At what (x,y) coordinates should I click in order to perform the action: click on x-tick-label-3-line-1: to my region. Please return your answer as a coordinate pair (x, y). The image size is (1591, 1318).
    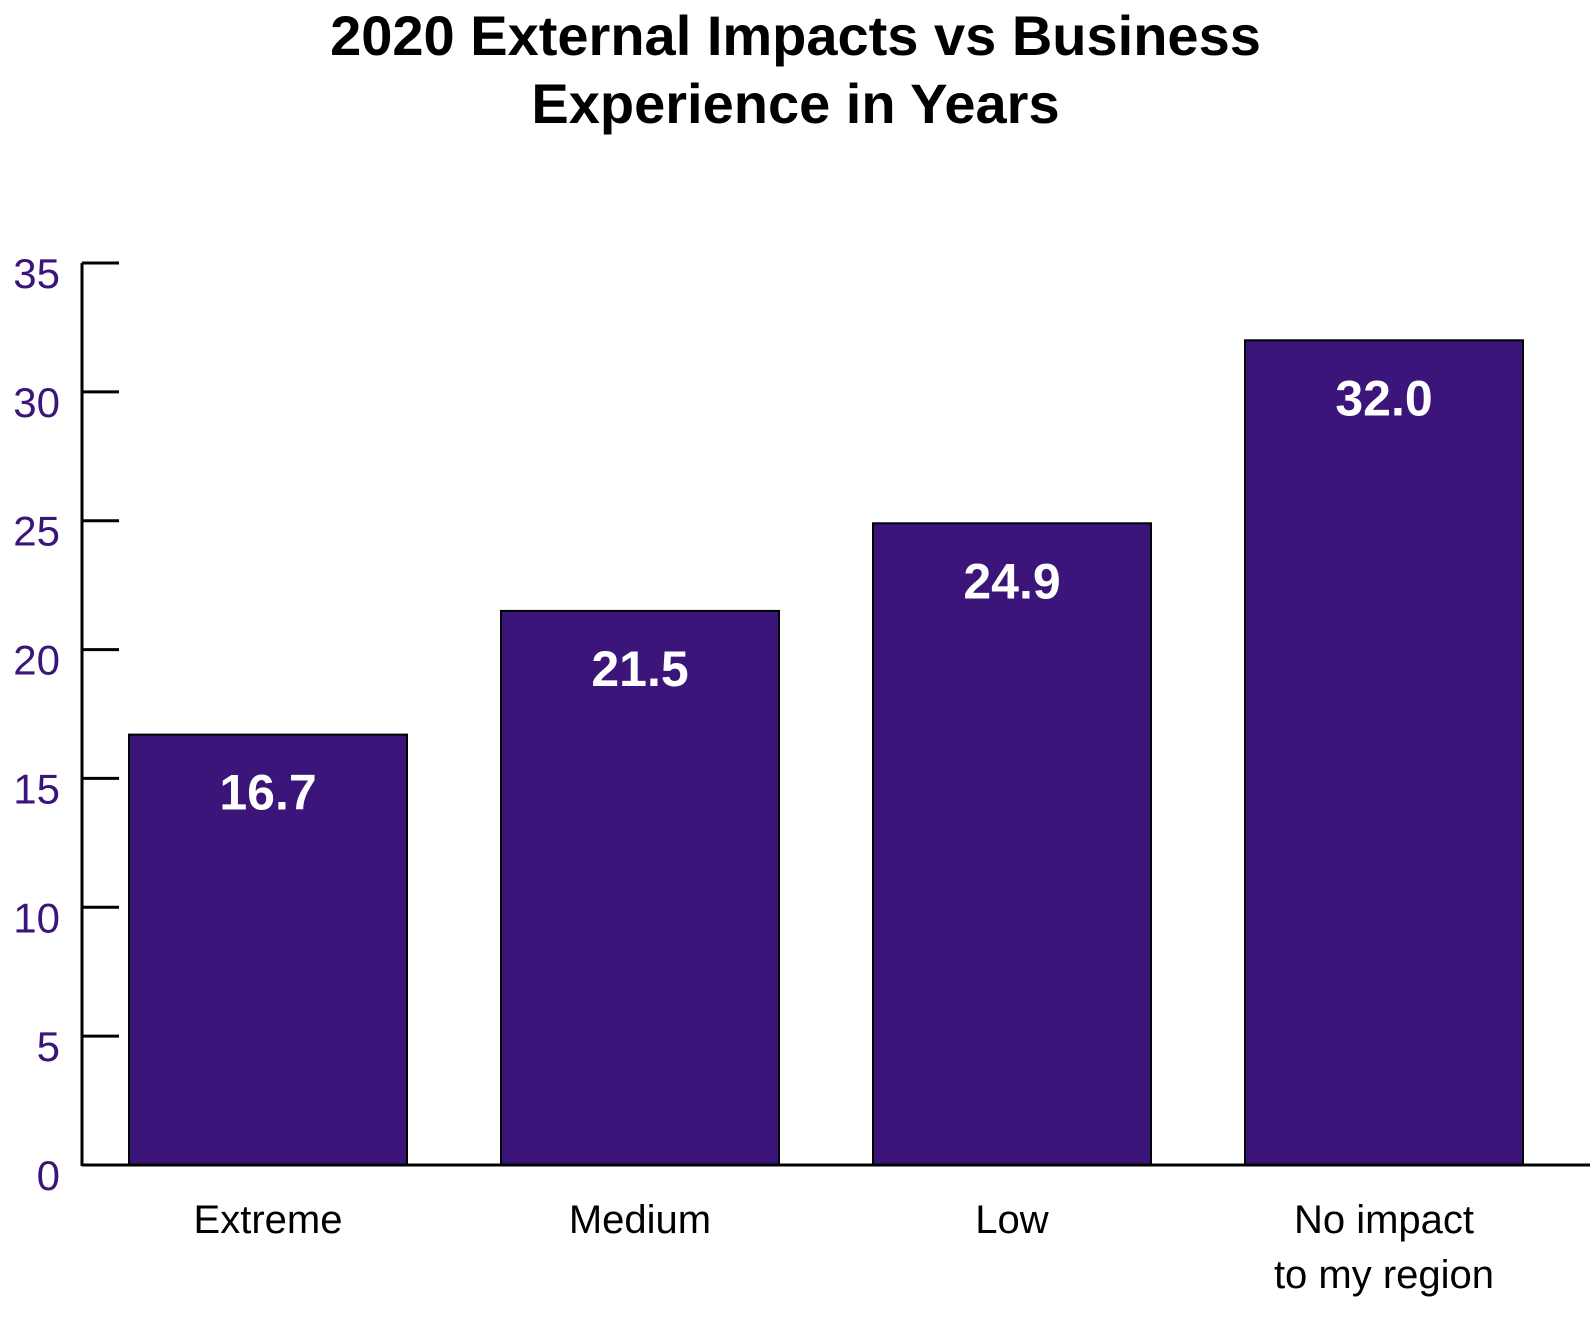
    Looking at the image, I should click on (1384, 1275).